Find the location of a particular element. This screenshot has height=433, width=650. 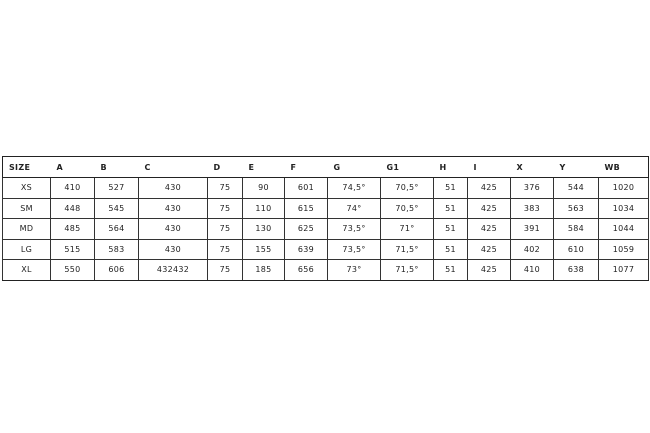

column-header-g: G is located at coordinates (354, 167).